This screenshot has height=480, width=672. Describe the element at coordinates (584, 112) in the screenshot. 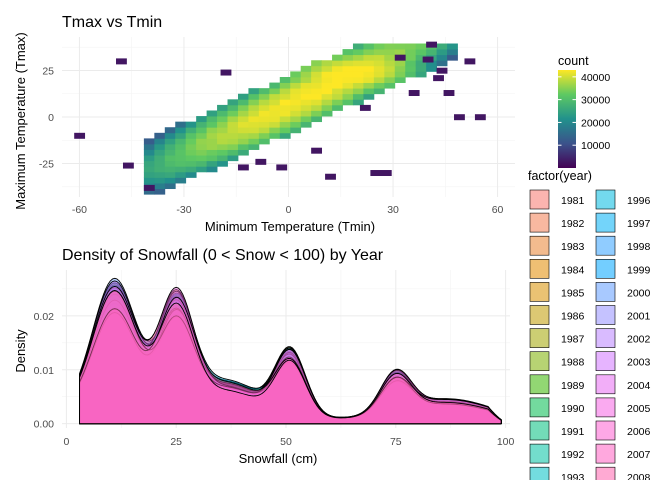

I see `colorbar-ticks: 10000 20000 30000 40000` at that location.